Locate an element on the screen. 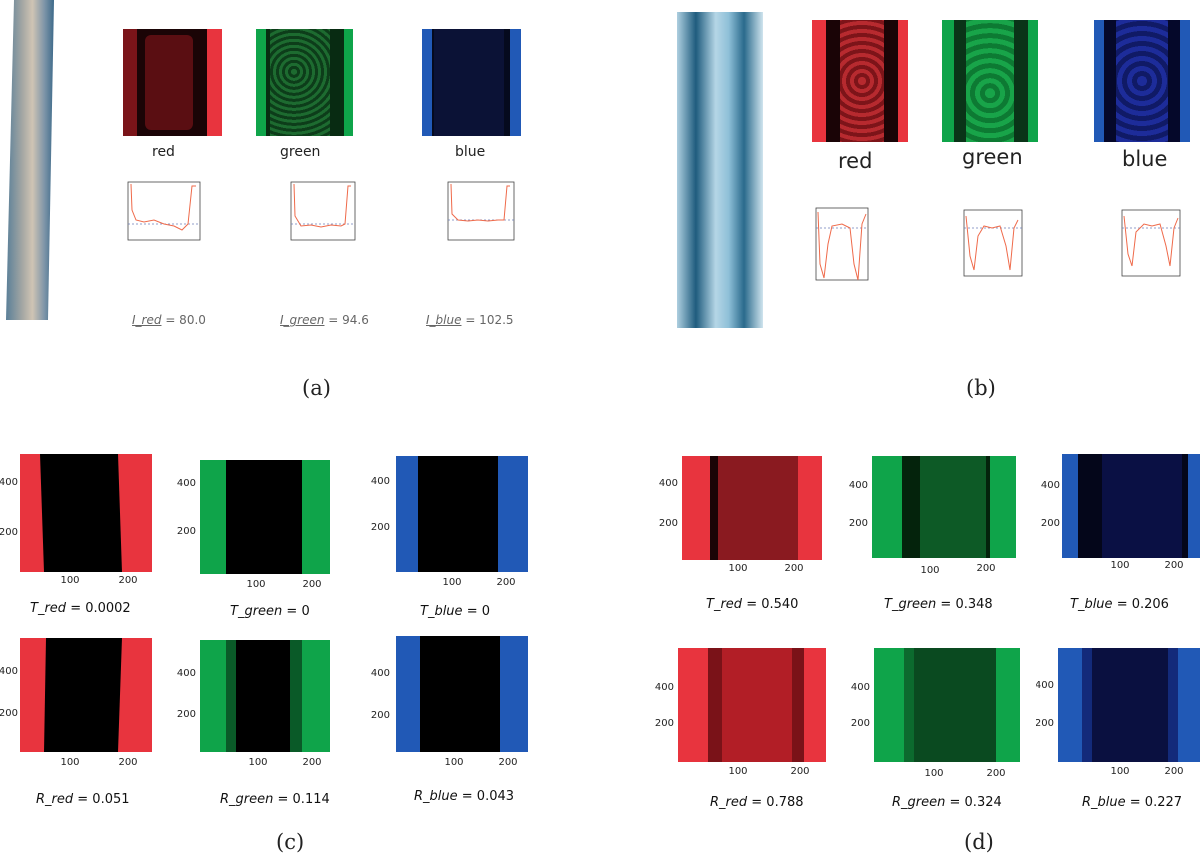  transmission-red-plot-c: 400 200 100 200 is located at coordinates (76, 520).